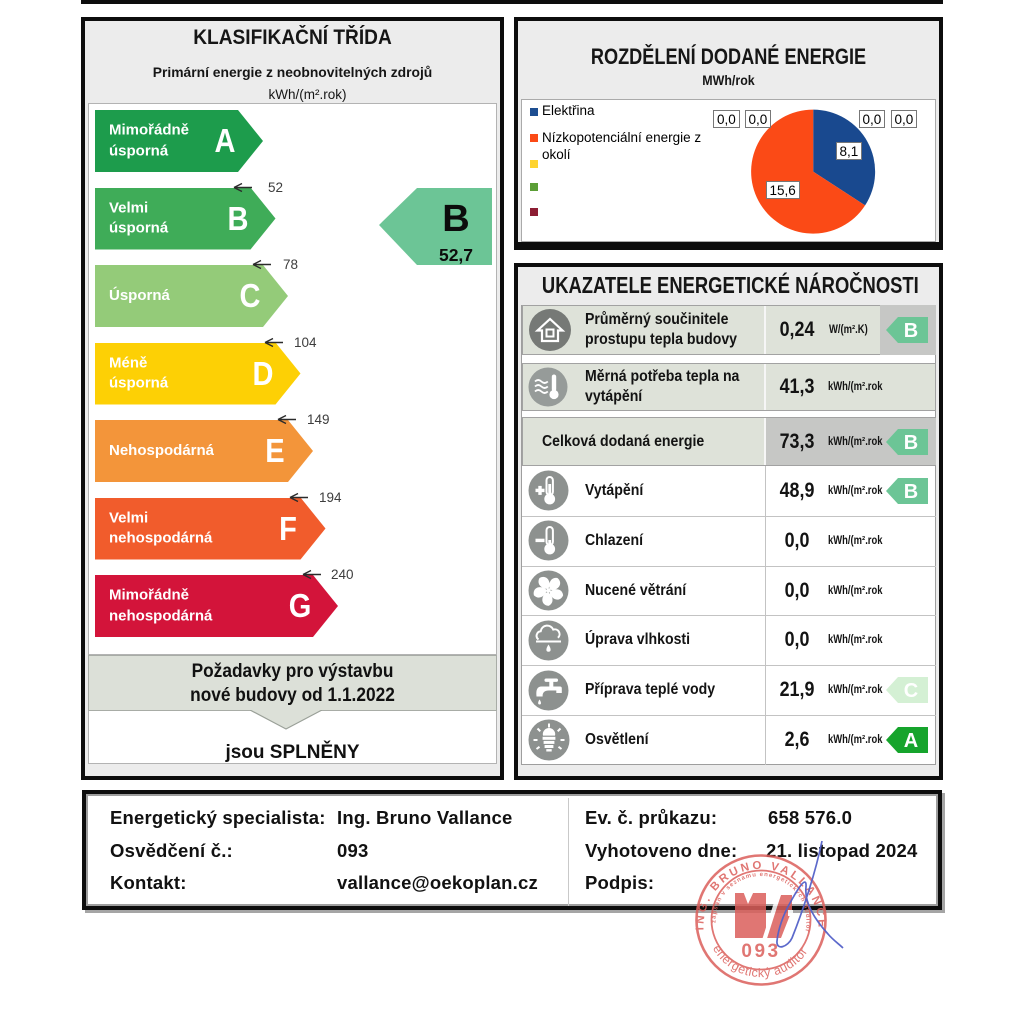 The height and width of the screenshot is (1024, 1024). Describe the element at coordinates (760, 951) in the screenshot. I see `svg-text: 093` at that location.